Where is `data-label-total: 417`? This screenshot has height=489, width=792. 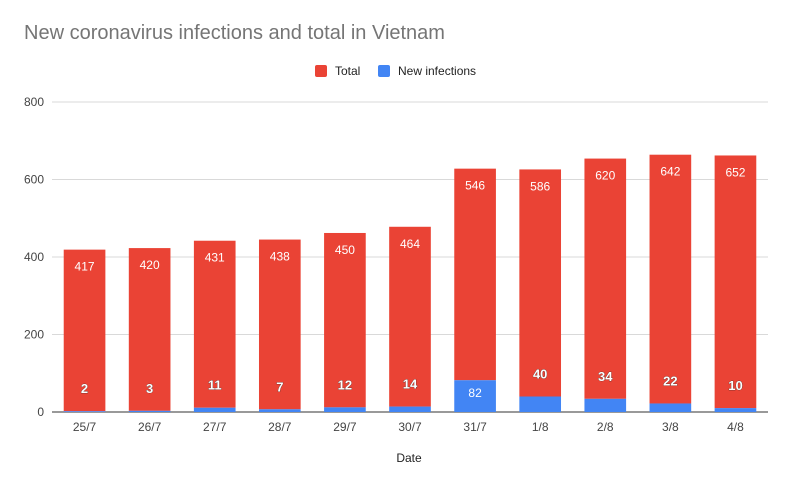
data-label-total: 417 is located at coordinates (85, 267).